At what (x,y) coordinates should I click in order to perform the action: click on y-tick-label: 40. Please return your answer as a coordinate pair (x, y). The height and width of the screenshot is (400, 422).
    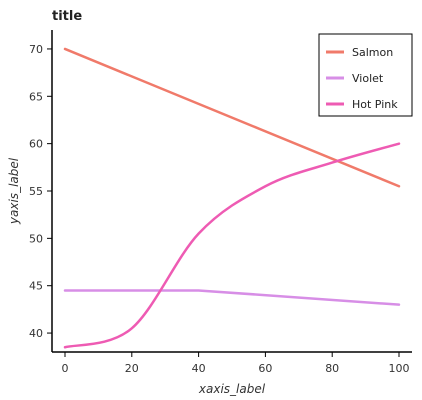
    Looking at the image, I should click on (36, 333).